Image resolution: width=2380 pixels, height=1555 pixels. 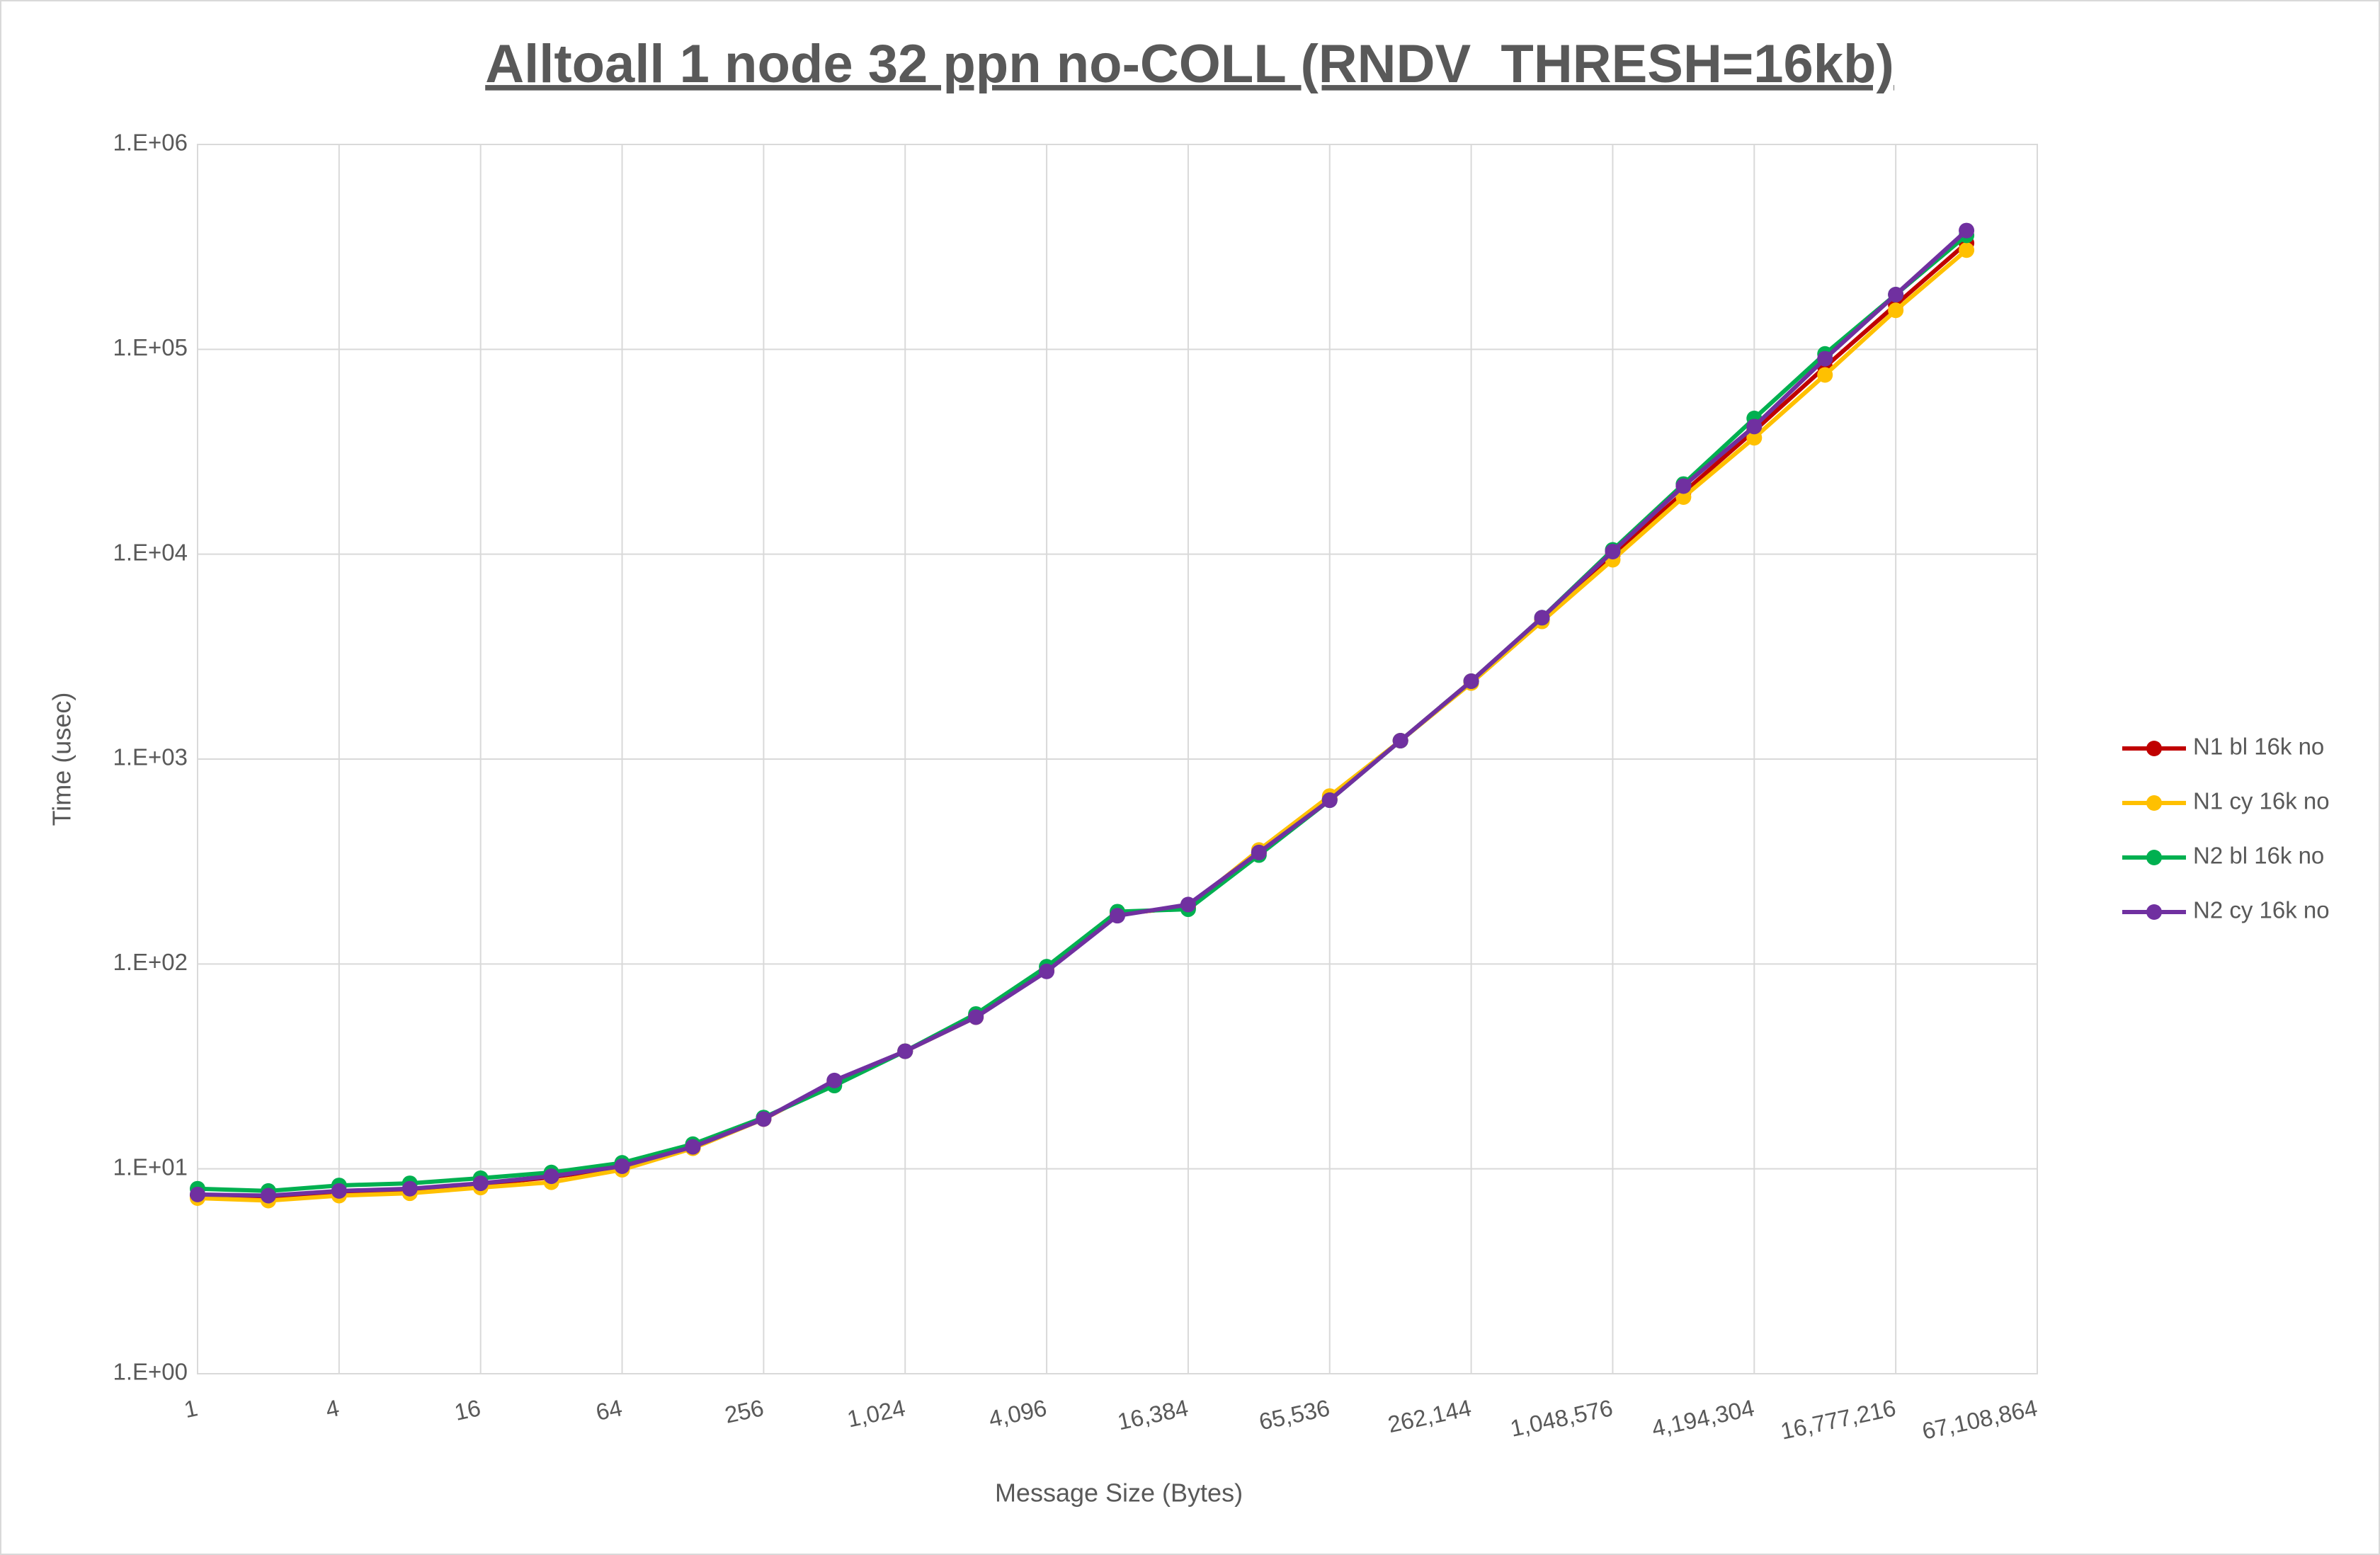 I want to click on y-tick-label: 1.E+04, so click(x=150, y=552).